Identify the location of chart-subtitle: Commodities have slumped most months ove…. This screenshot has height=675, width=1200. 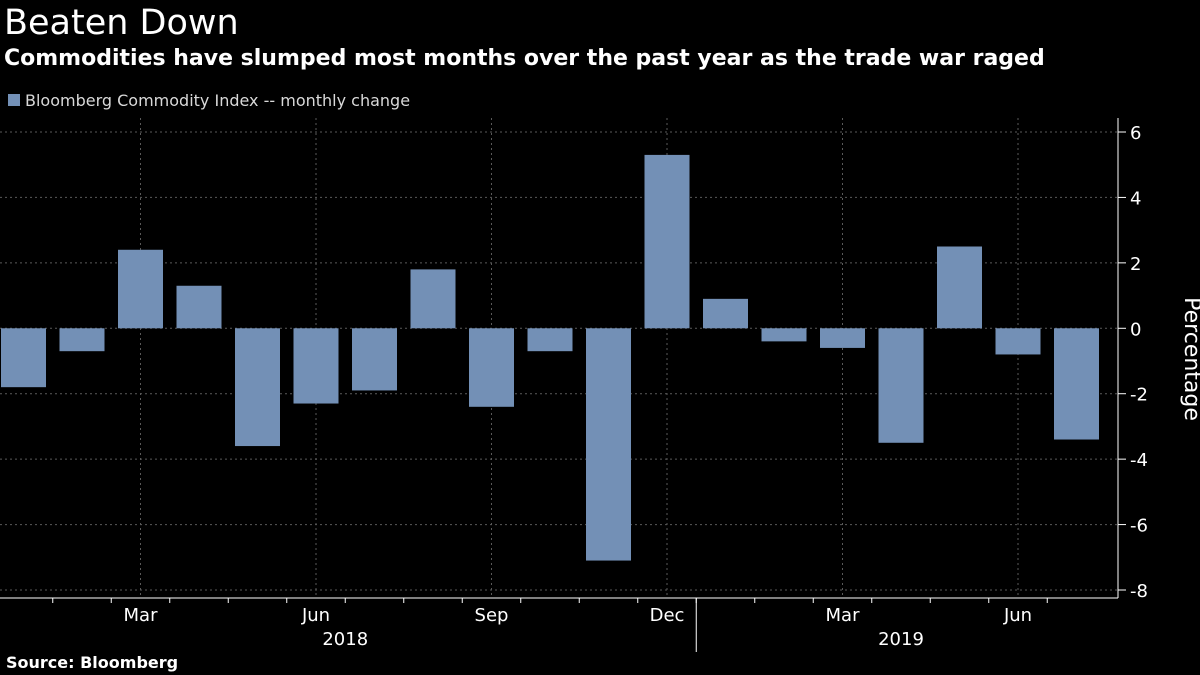
(524, 58).